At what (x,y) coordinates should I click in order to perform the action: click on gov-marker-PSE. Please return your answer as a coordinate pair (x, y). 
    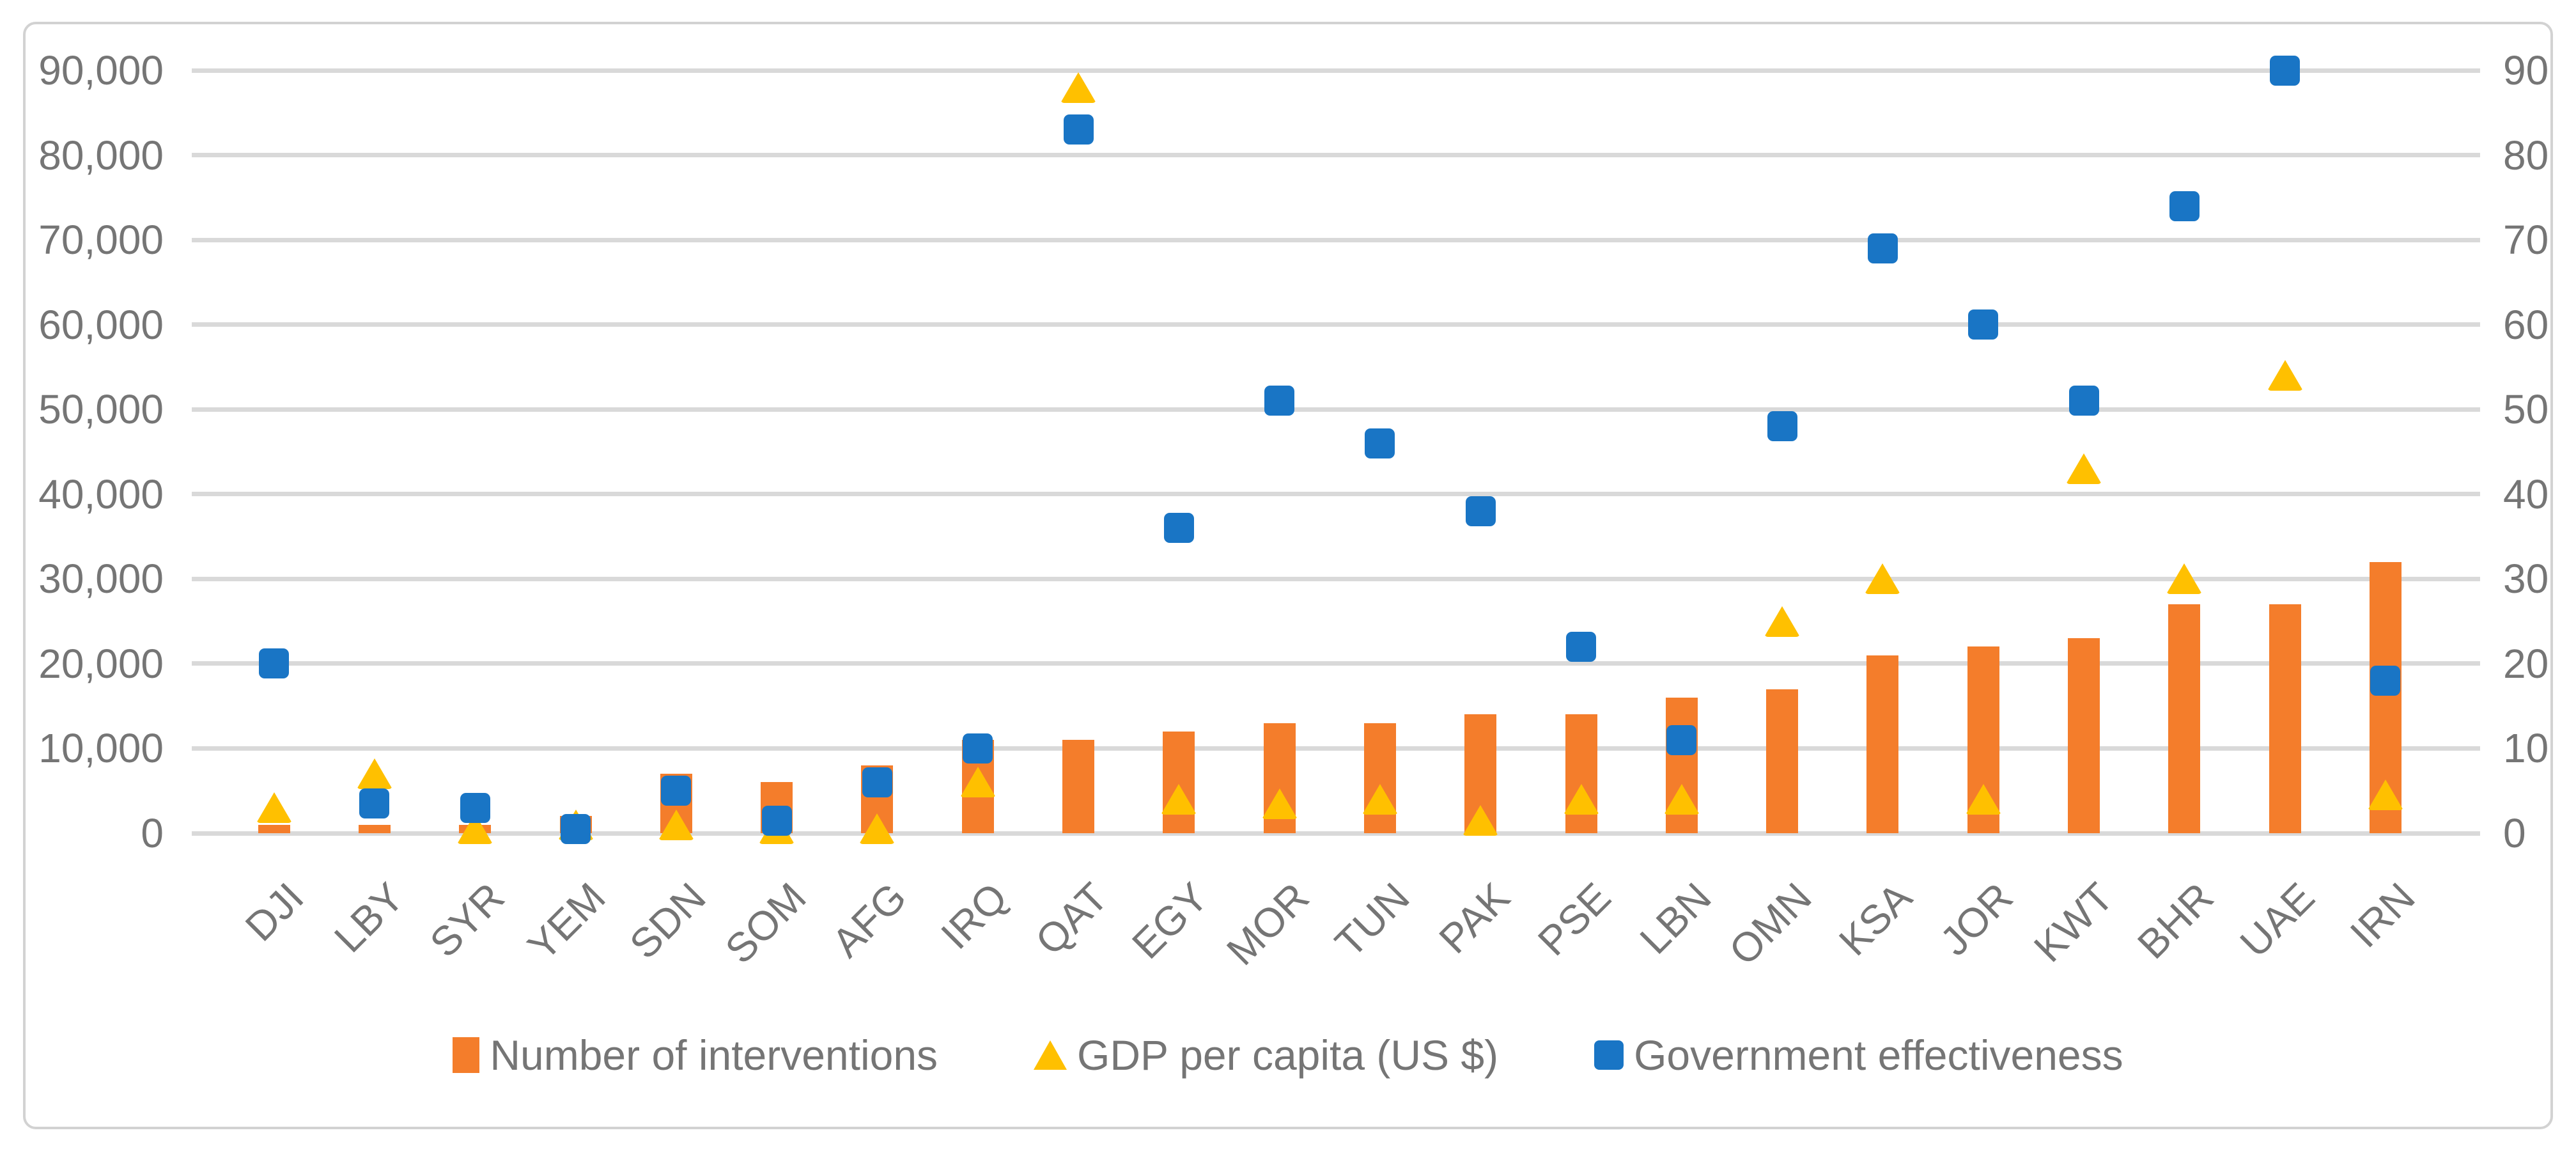
    Looking at the image, I should click on (1581, 646).